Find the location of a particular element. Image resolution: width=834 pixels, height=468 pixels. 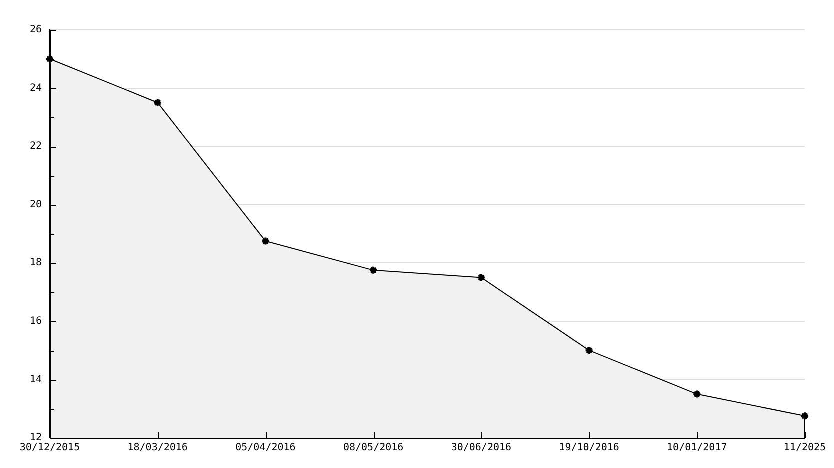

x-tick-label: 10/01/2017 is located at coordinates (697, 448).